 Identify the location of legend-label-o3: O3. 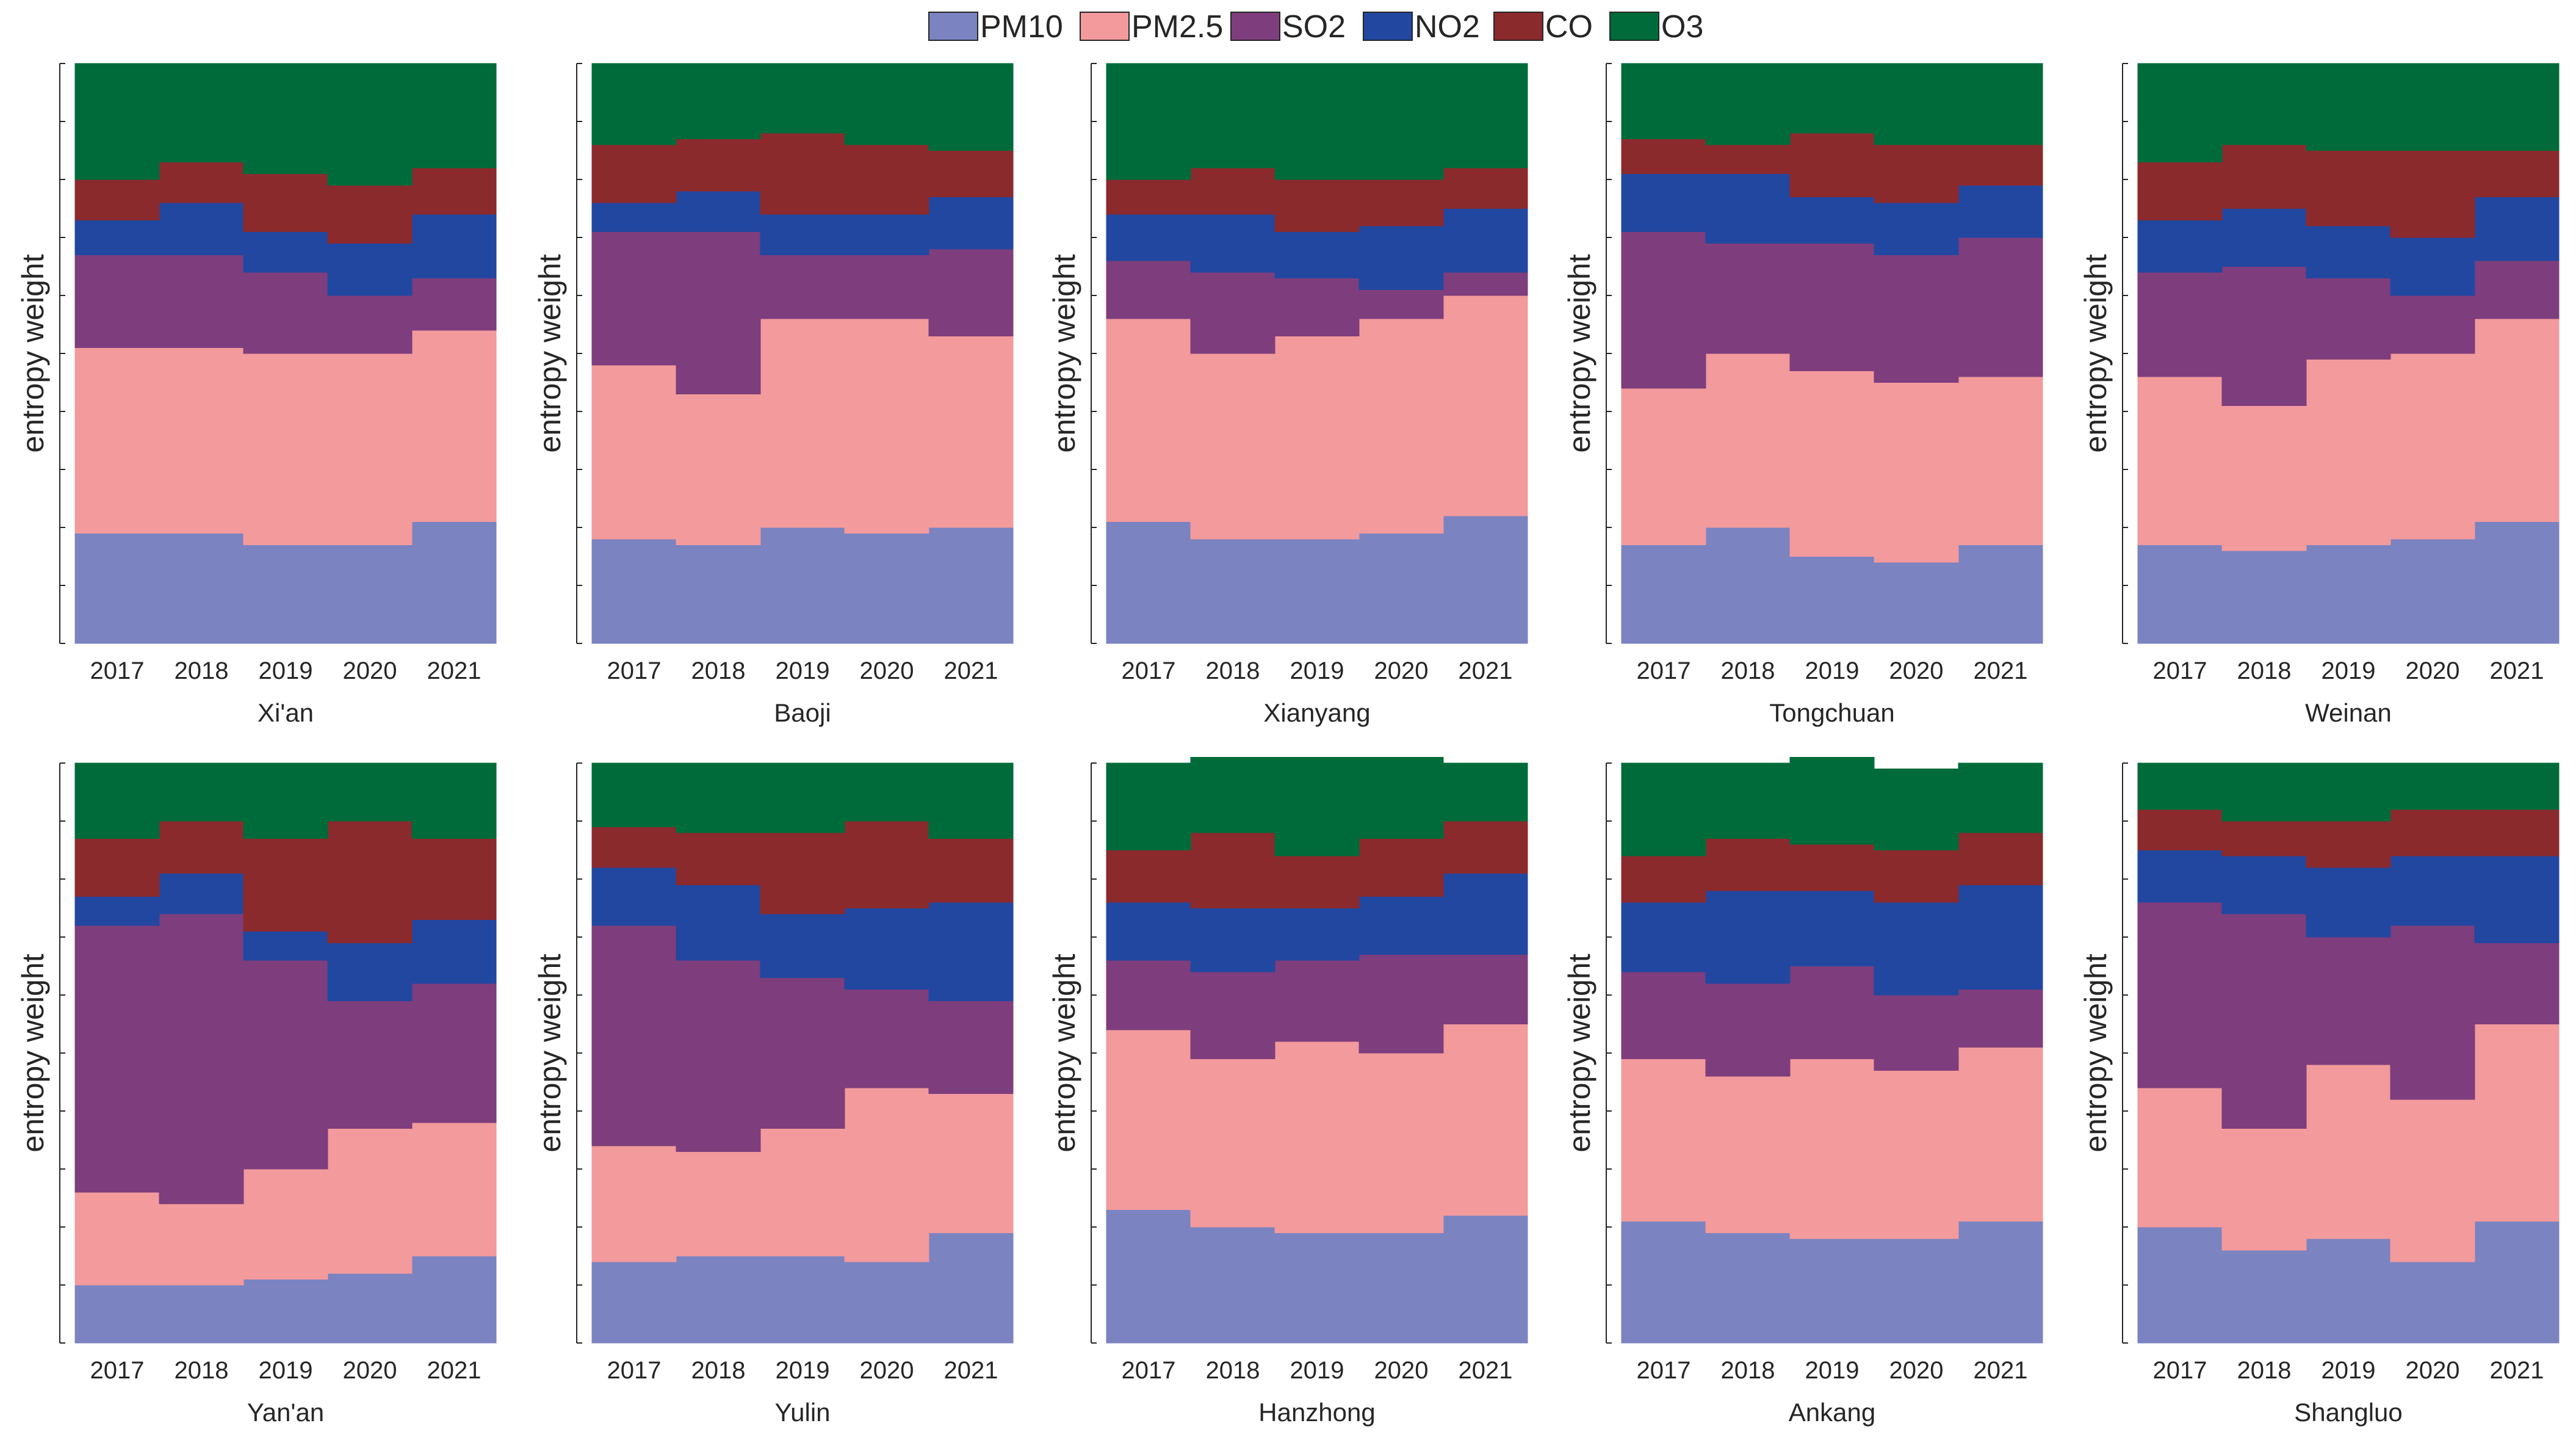
(1682, 27).